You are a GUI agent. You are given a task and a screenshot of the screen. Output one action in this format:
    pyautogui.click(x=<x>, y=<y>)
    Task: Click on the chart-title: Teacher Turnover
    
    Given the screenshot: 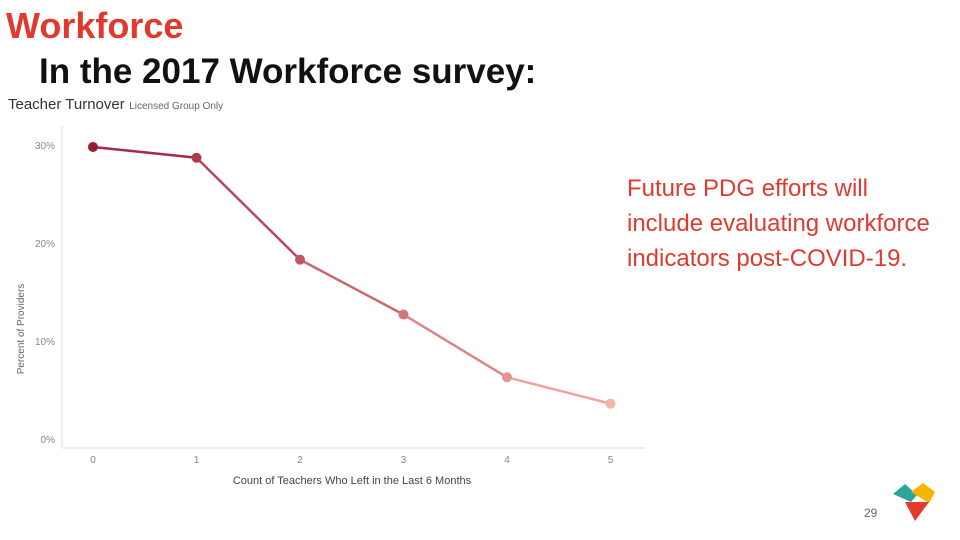 What is the action you would take?
    pyautogui.click(x=66, y=104)
    